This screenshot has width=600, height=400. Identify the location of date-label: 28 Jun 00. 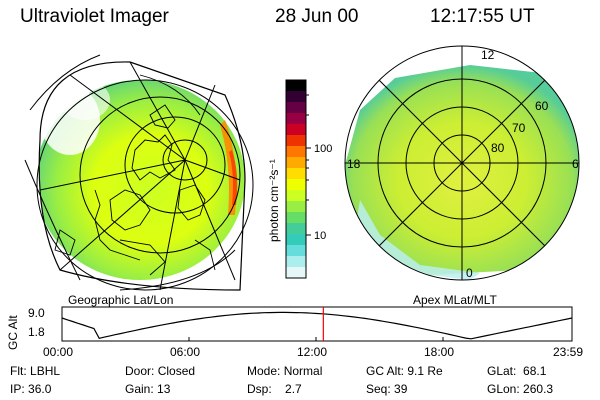
(317, 16).